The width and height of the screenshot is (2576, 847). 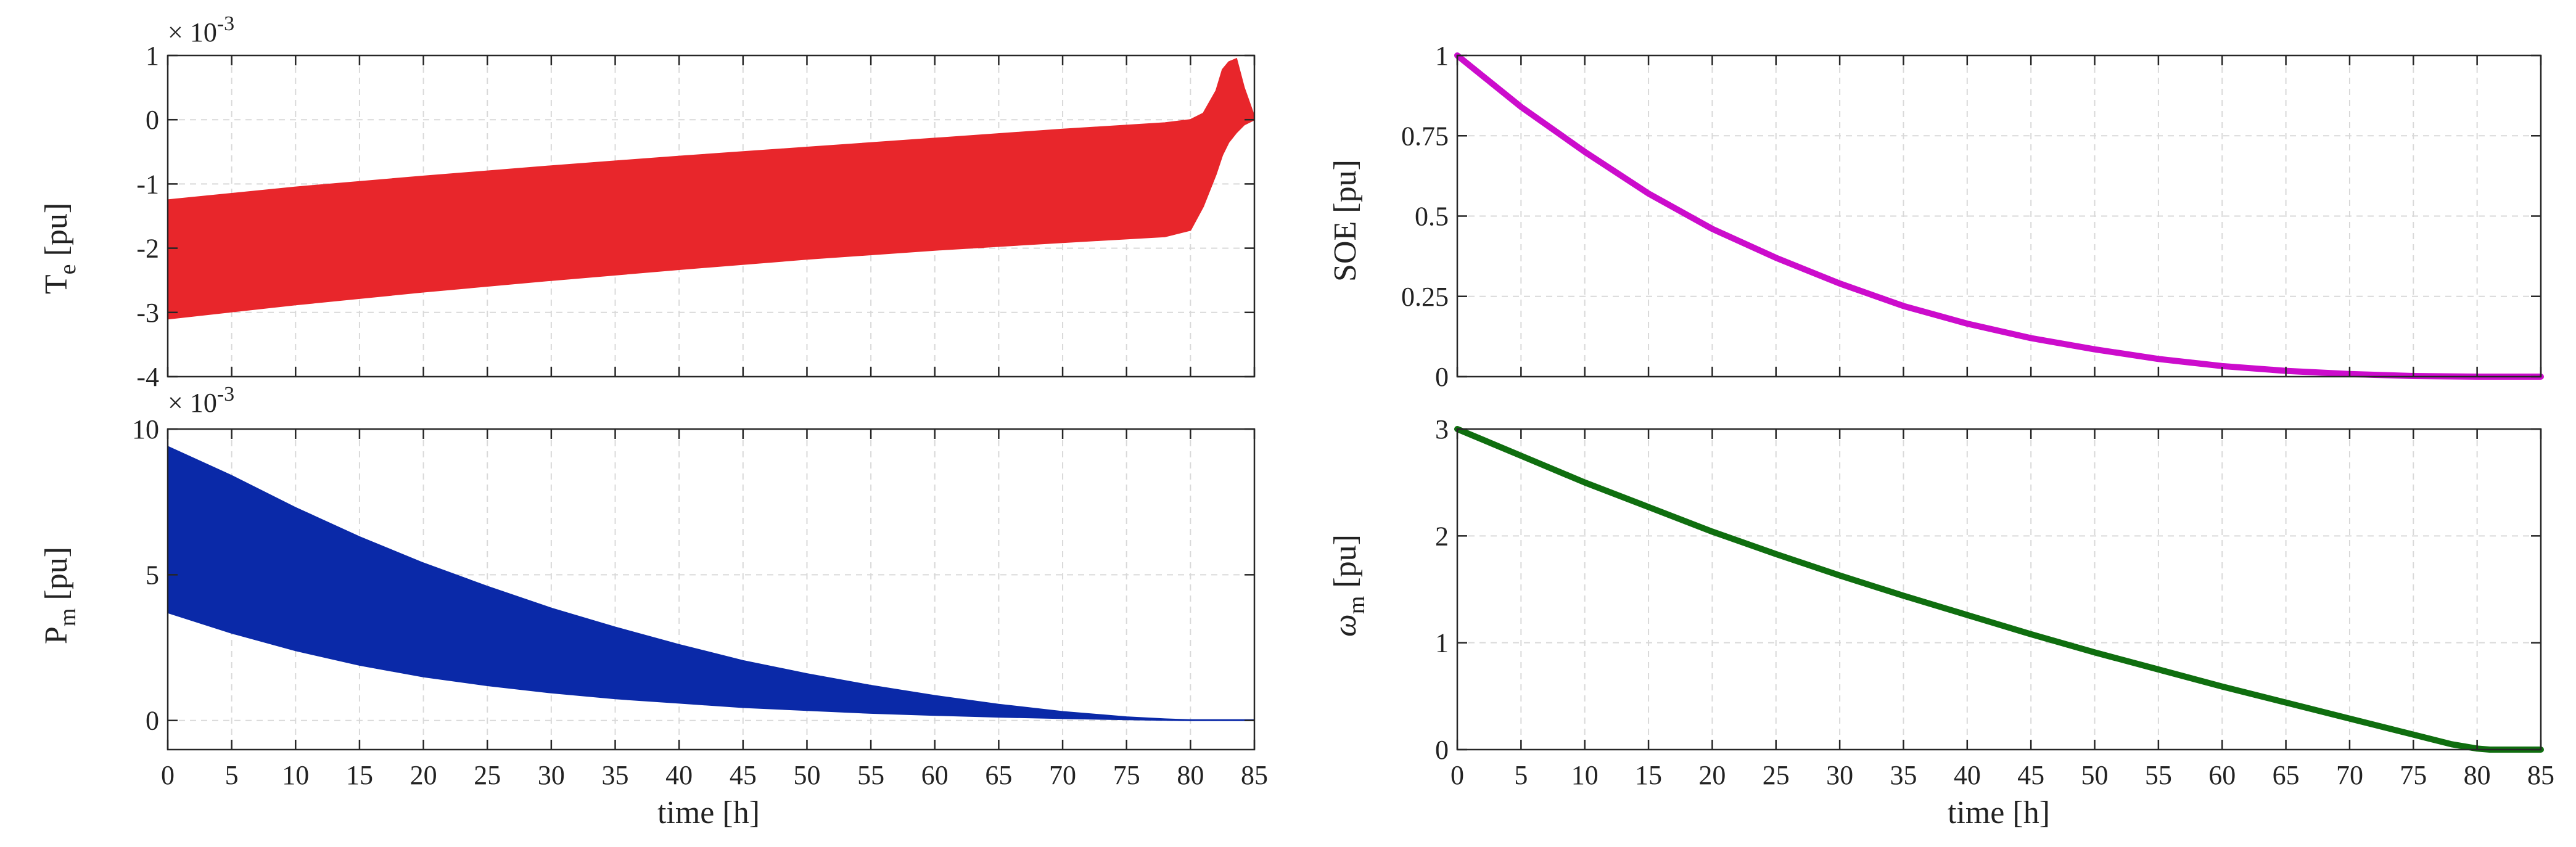 What do you see at coordinates (1126, 775) in the screenshot?
I see `pm-xtick-label: 75` at bounding box center [1126, 775].